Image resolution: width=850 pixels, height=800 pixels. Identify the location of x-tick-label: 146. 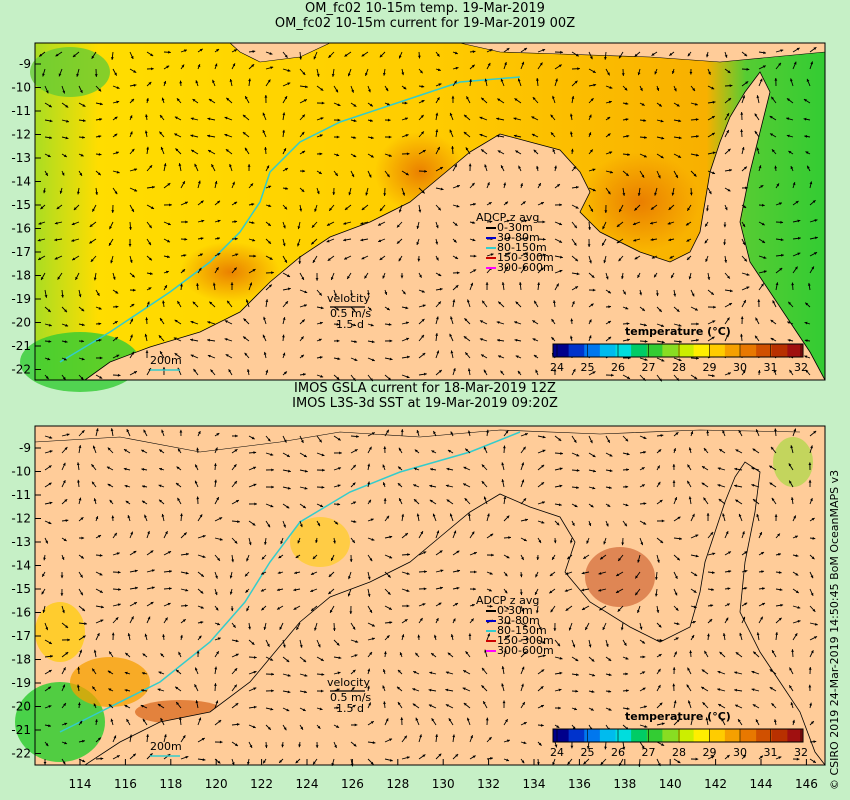
(806, 784).